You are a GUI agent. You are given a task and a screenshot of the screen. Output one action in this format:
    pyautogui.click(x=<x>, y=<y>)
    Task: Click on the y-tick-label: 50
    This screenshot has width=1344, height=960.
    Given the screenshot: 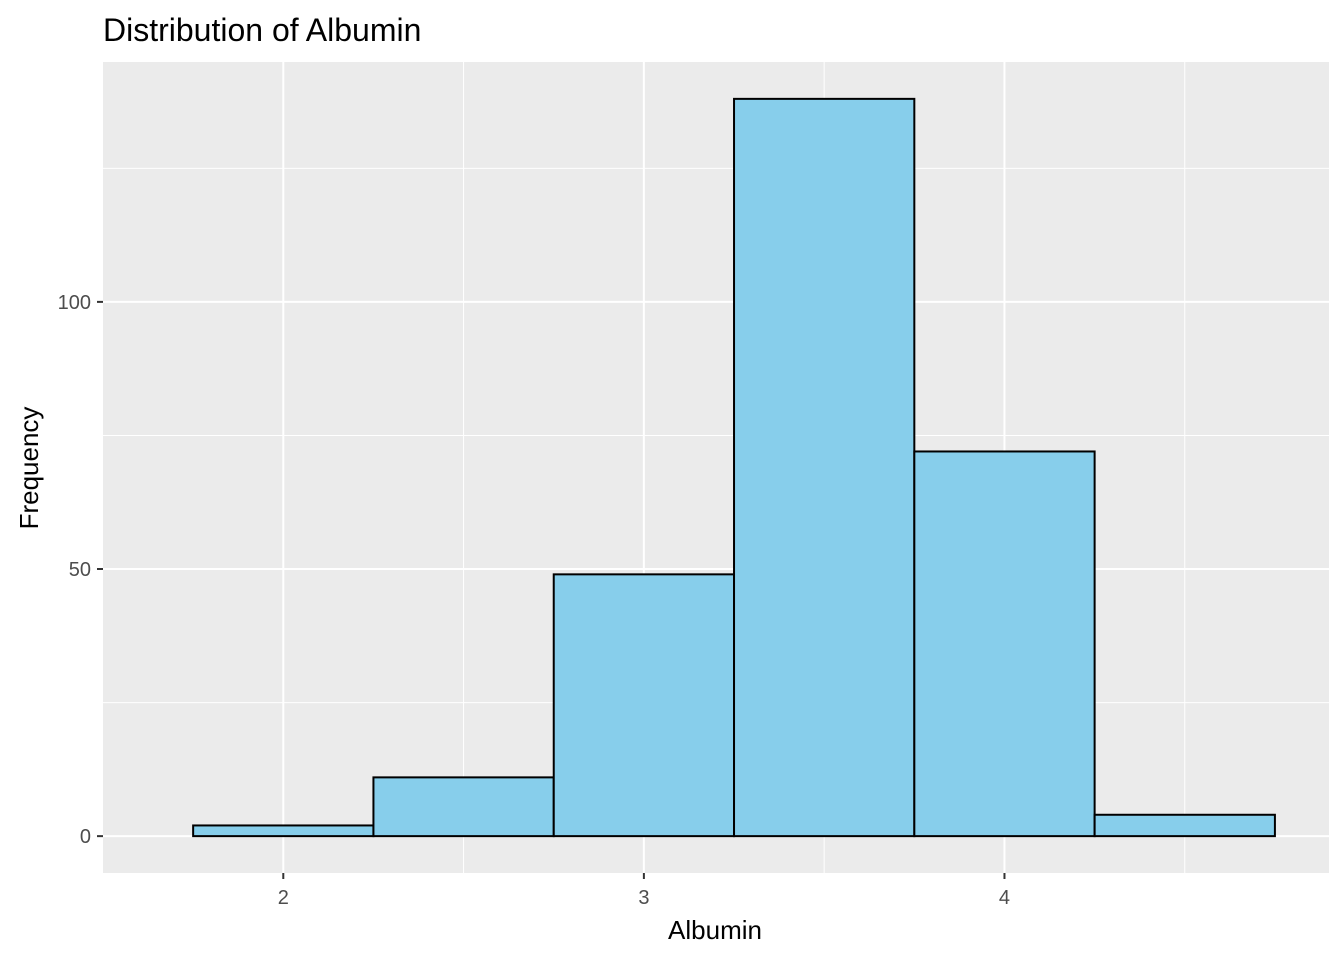 What is the action you would take?
    pyautogui.click(x=80, y=570)
    